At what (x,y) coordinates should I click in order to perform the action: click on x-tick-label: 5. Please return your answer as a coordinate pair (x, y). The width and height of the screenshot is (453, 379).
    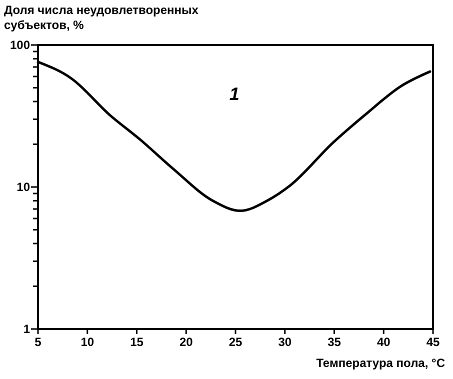
    Looking at the image, I should click on (38, 342).